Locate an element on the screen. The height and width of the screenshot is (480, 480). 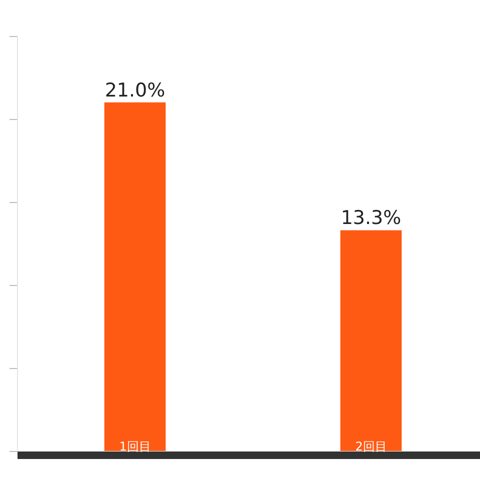
data-label: 13.3% is located at coordinates (371, 218).